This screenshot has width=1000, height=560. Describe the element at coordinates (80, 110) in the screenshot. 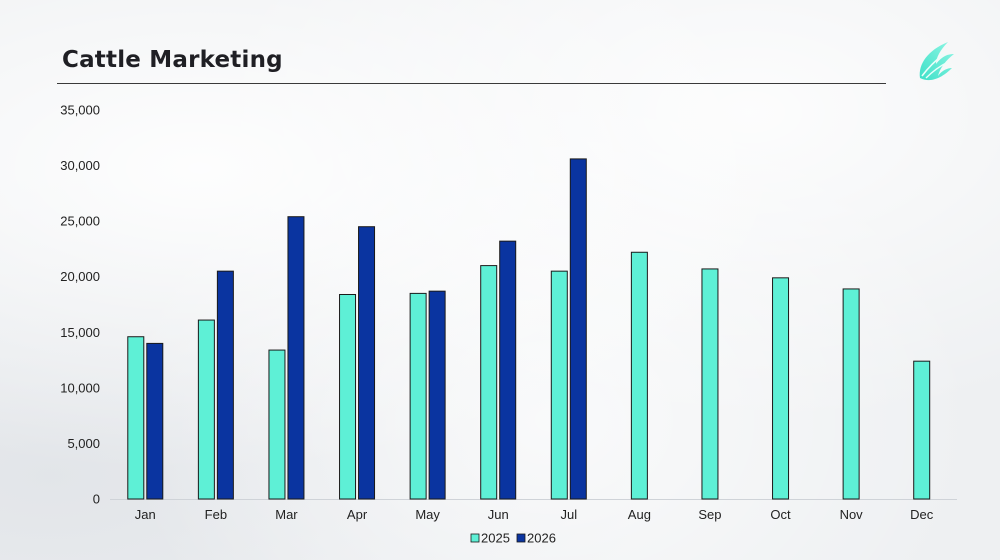

I see `y-tick-label: 35,000` at that location.